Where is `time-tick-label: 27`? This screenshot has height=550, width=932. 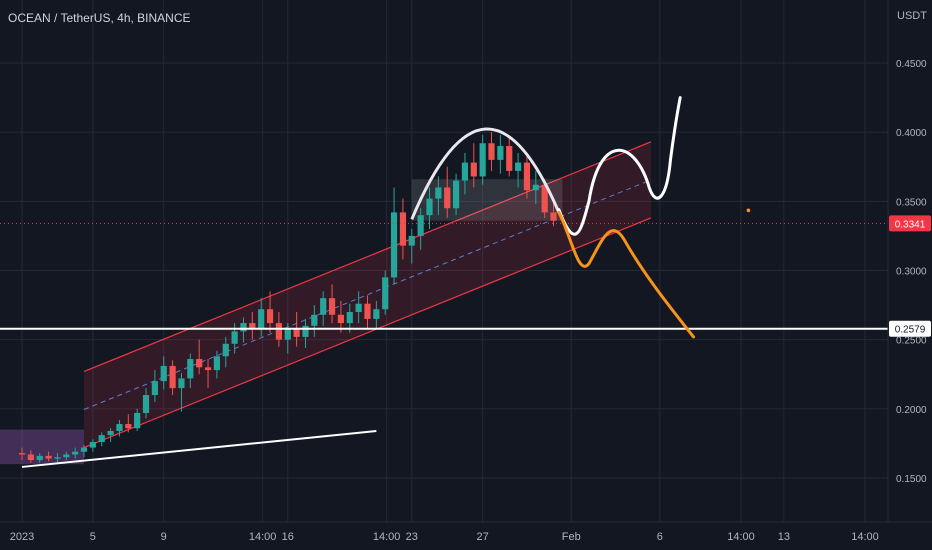
time-tick-label: 27 is located at coordinates (483, 537).